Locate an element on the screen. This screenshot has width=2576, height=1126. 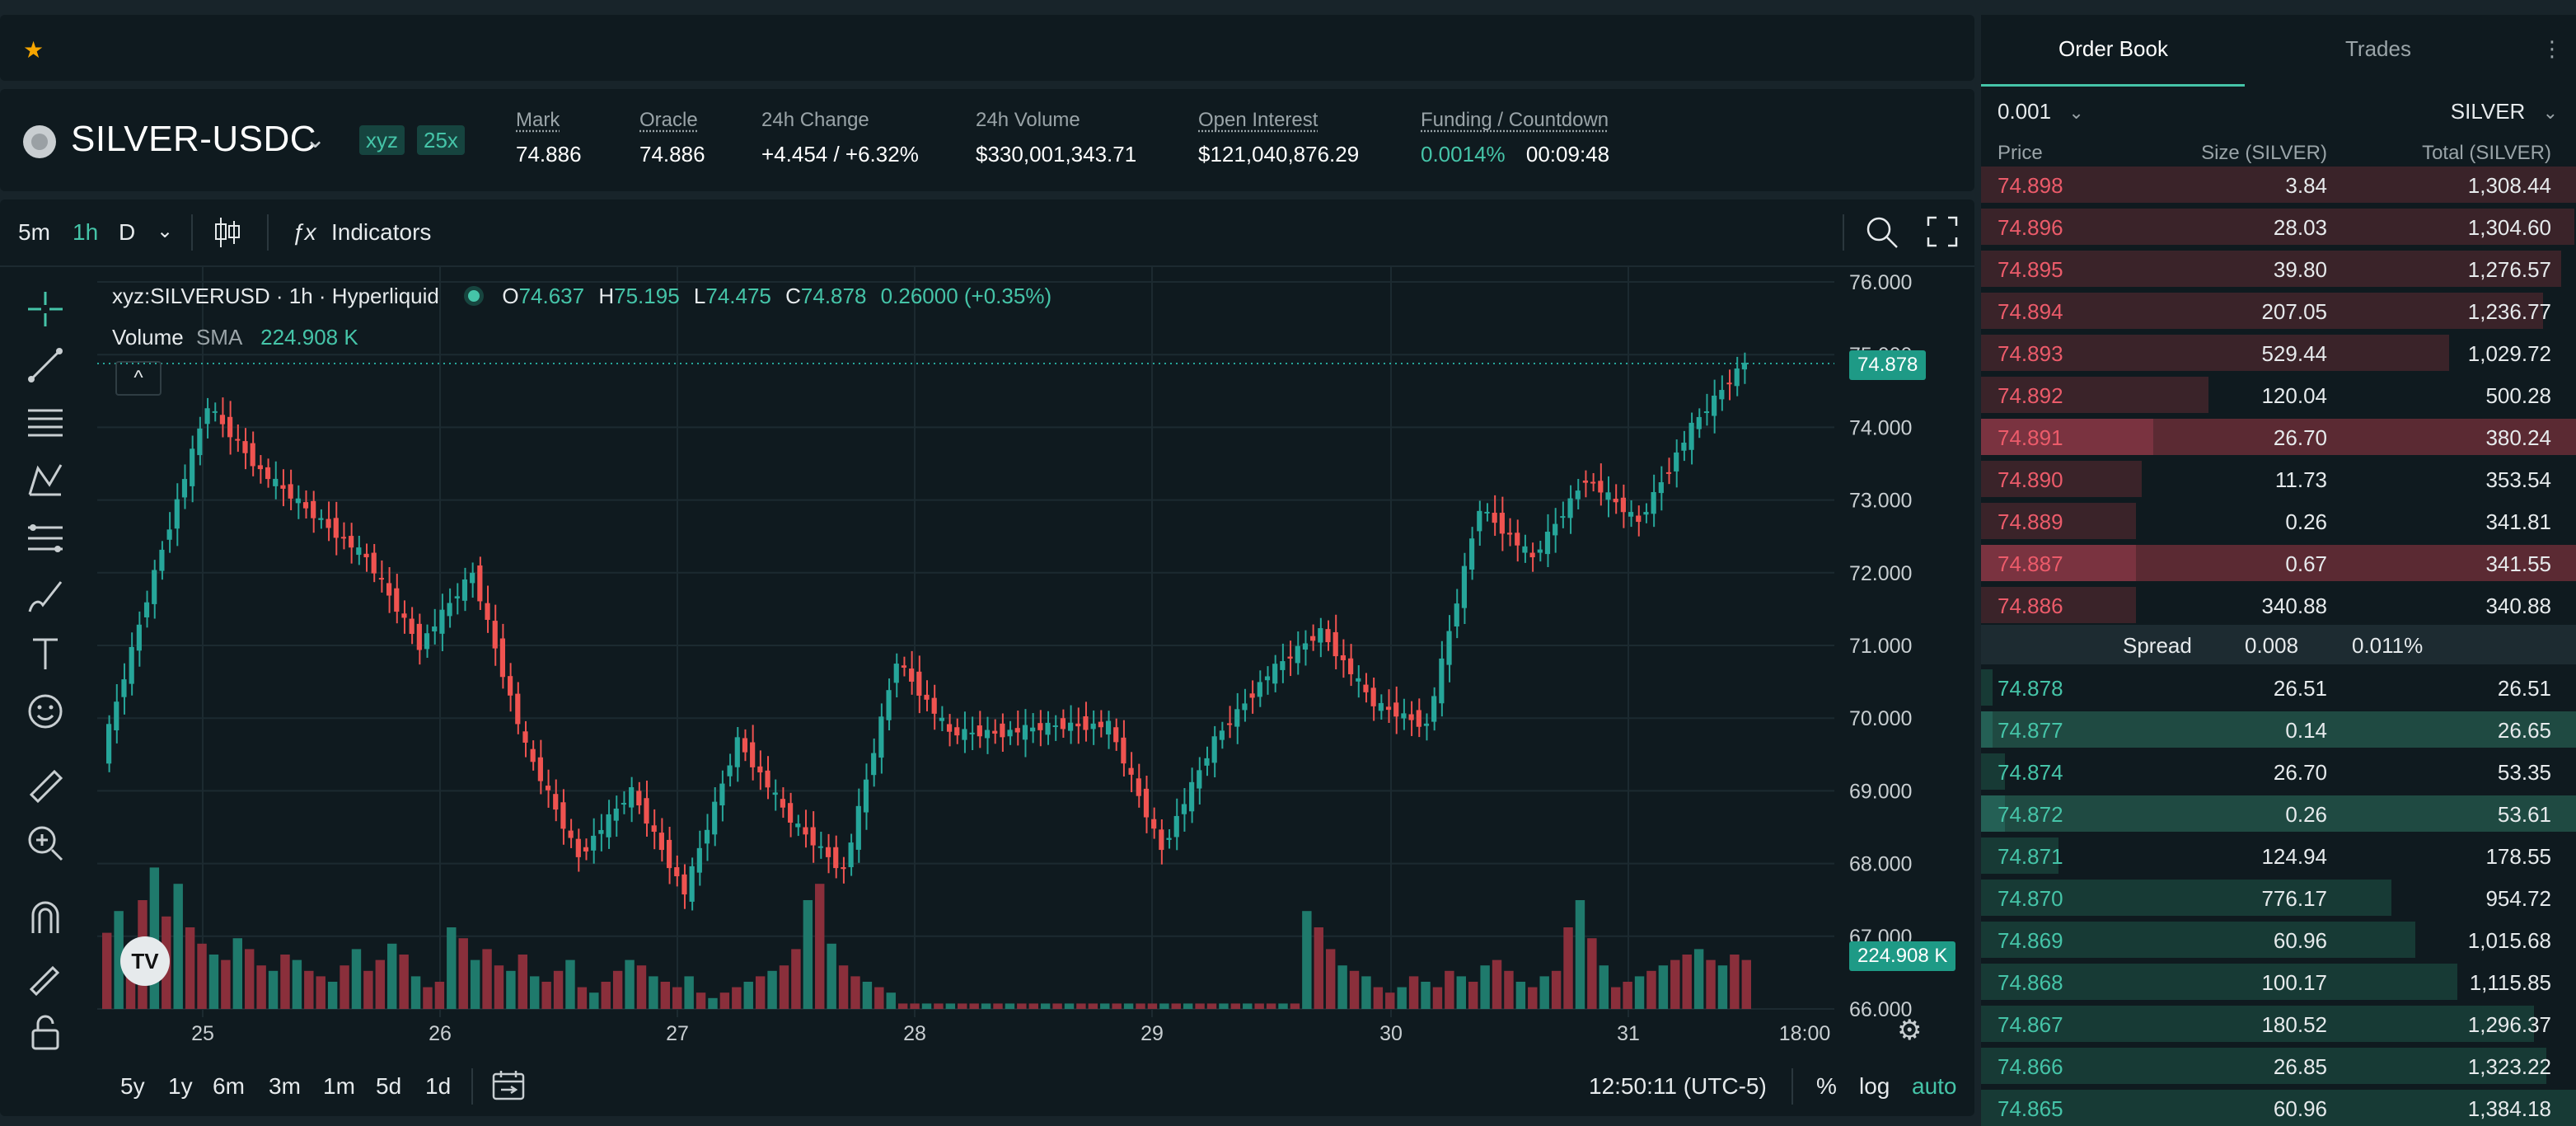
more-vertical-icon: ⋮ is located at coordinates (2552, 48).